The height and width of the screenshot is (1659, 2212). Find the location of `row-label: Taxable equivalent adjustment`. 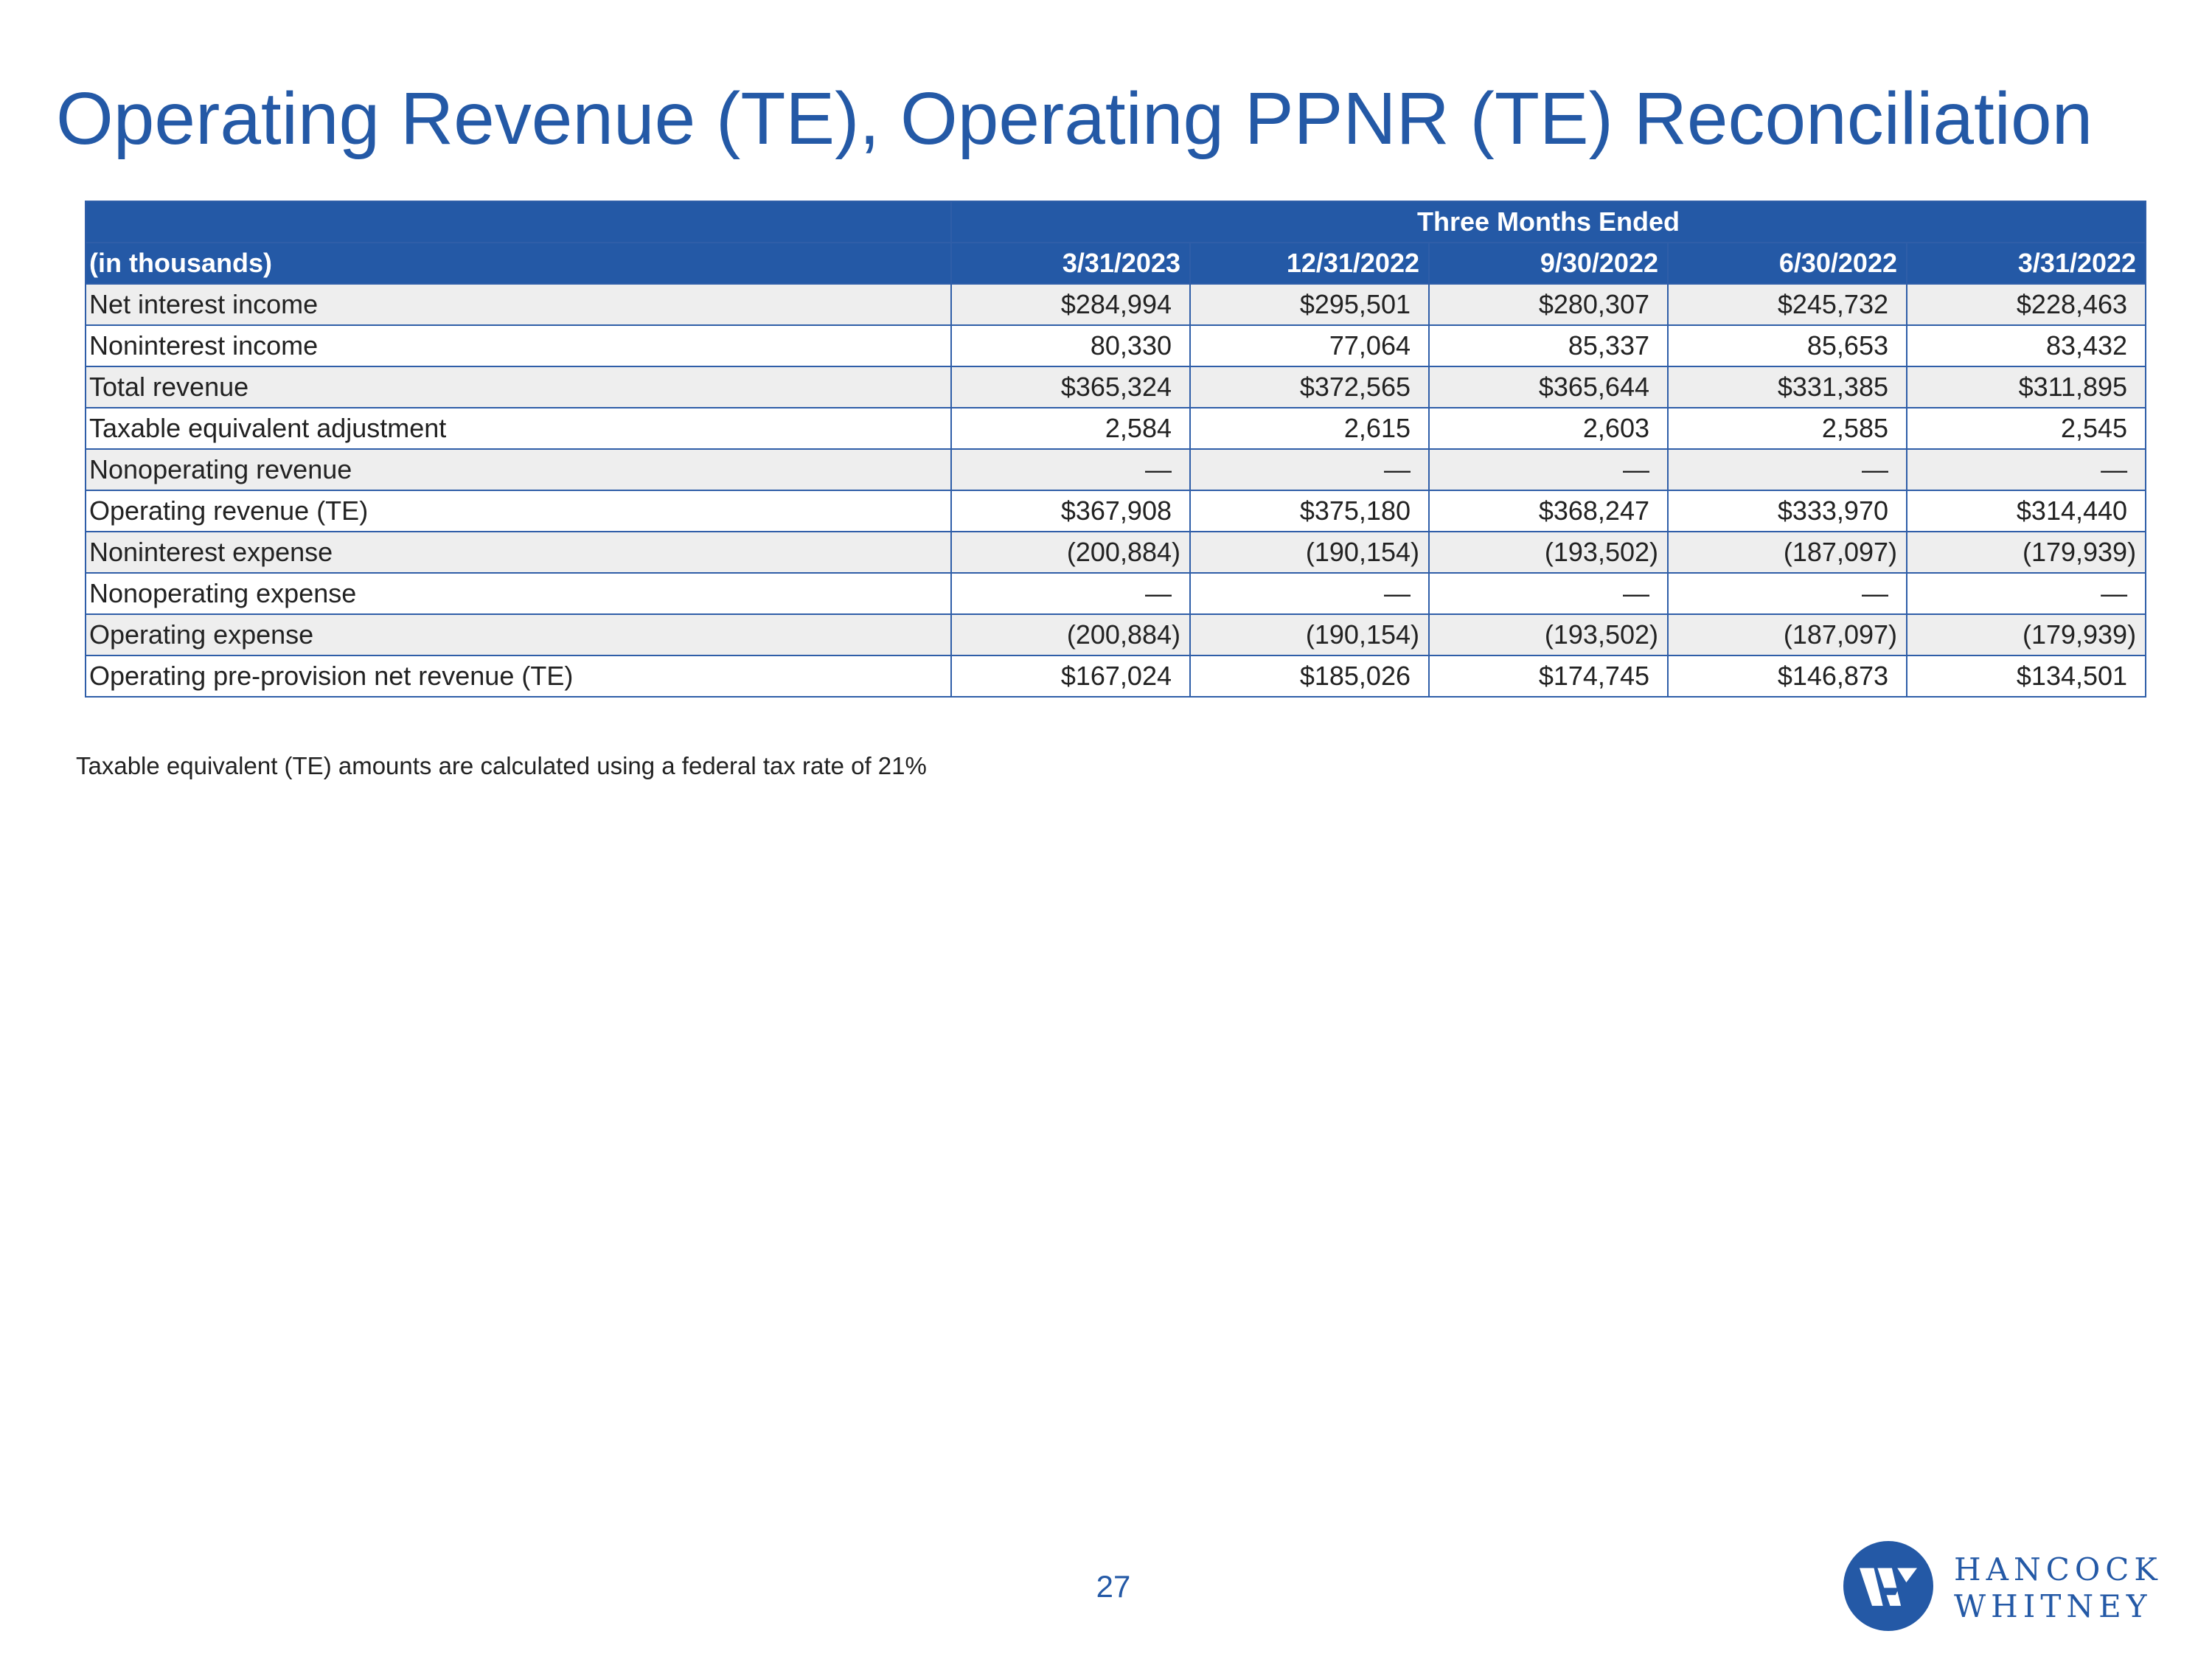

row-label: Taxable equivalent adjustment is located at coordinates (518, 428).